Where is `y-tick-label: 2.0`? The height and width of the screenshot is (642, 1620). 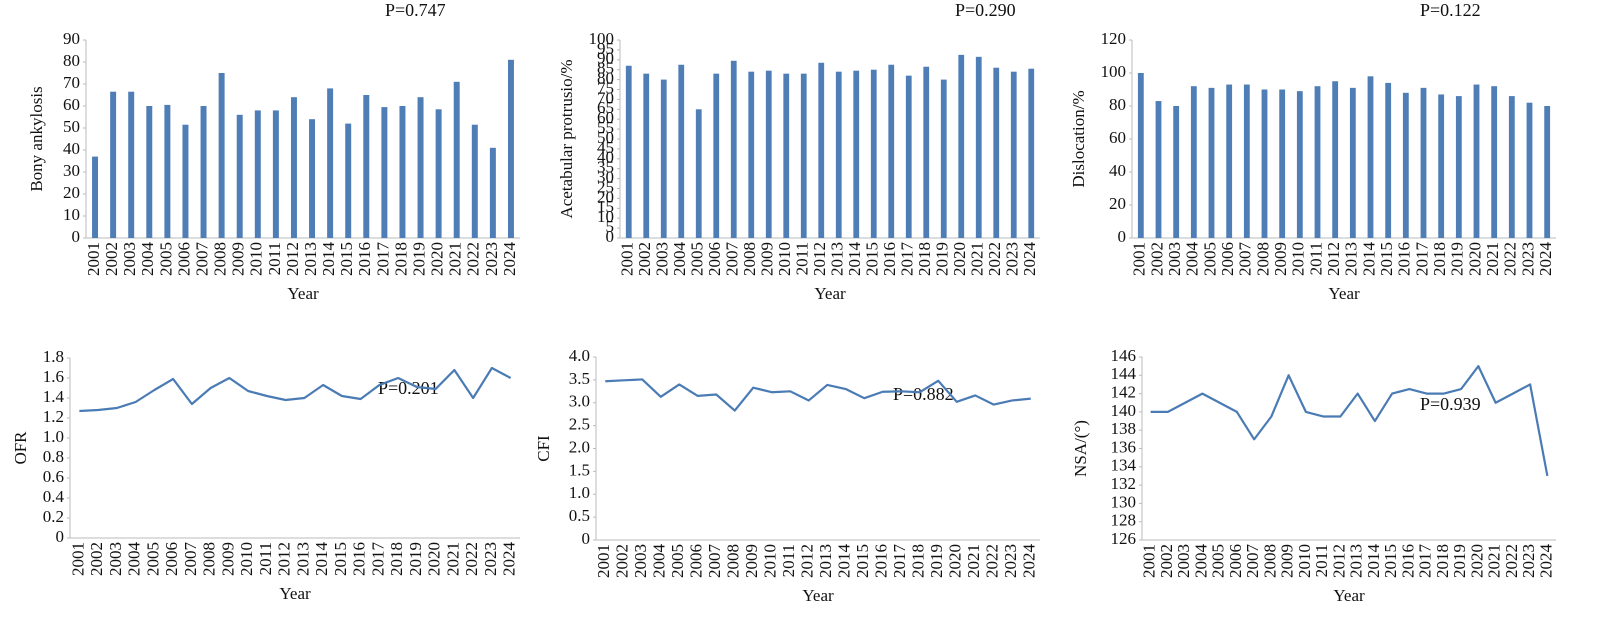 y-tick-label: 2.0 is located at coordinates (579, 446).